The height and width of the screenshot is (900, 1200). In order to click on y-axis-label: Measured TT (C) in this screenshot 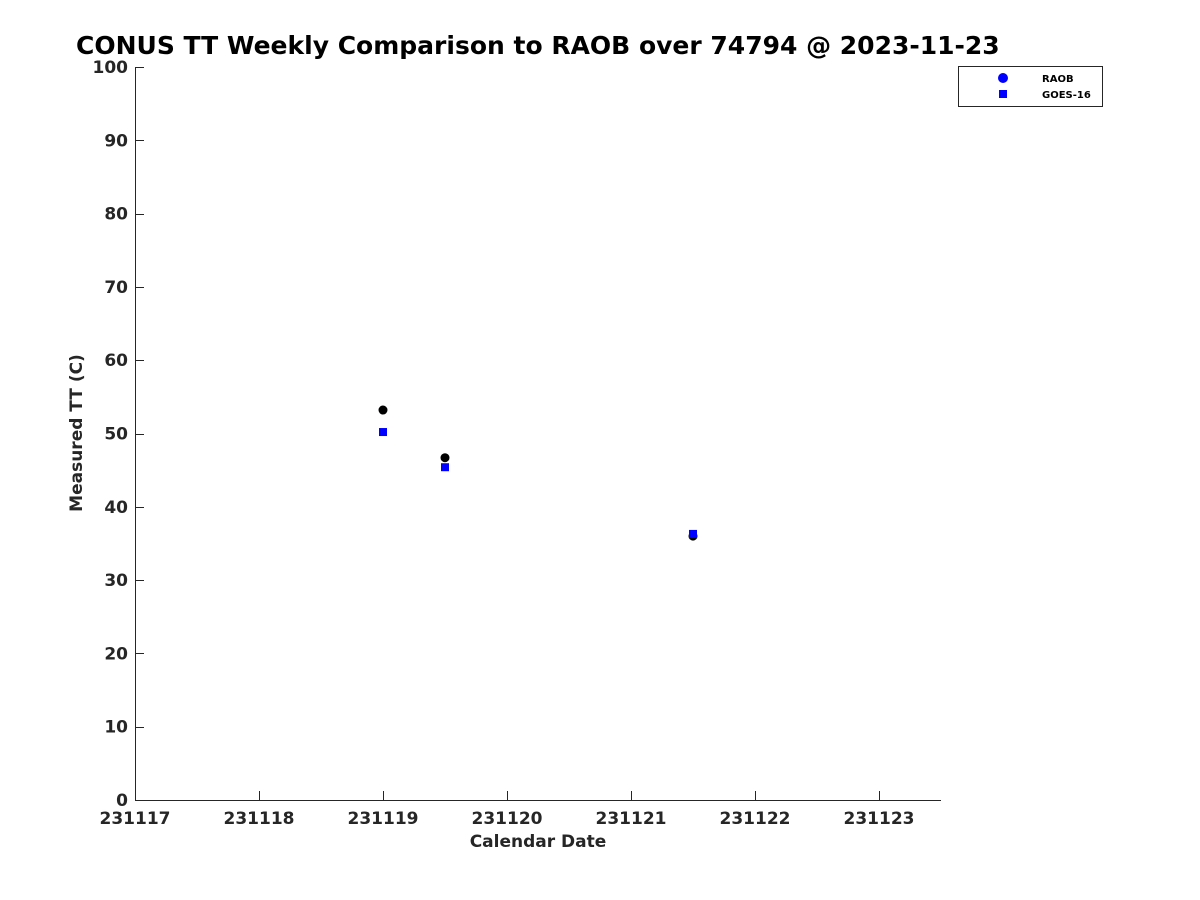, I will do `click(77, 433)`.